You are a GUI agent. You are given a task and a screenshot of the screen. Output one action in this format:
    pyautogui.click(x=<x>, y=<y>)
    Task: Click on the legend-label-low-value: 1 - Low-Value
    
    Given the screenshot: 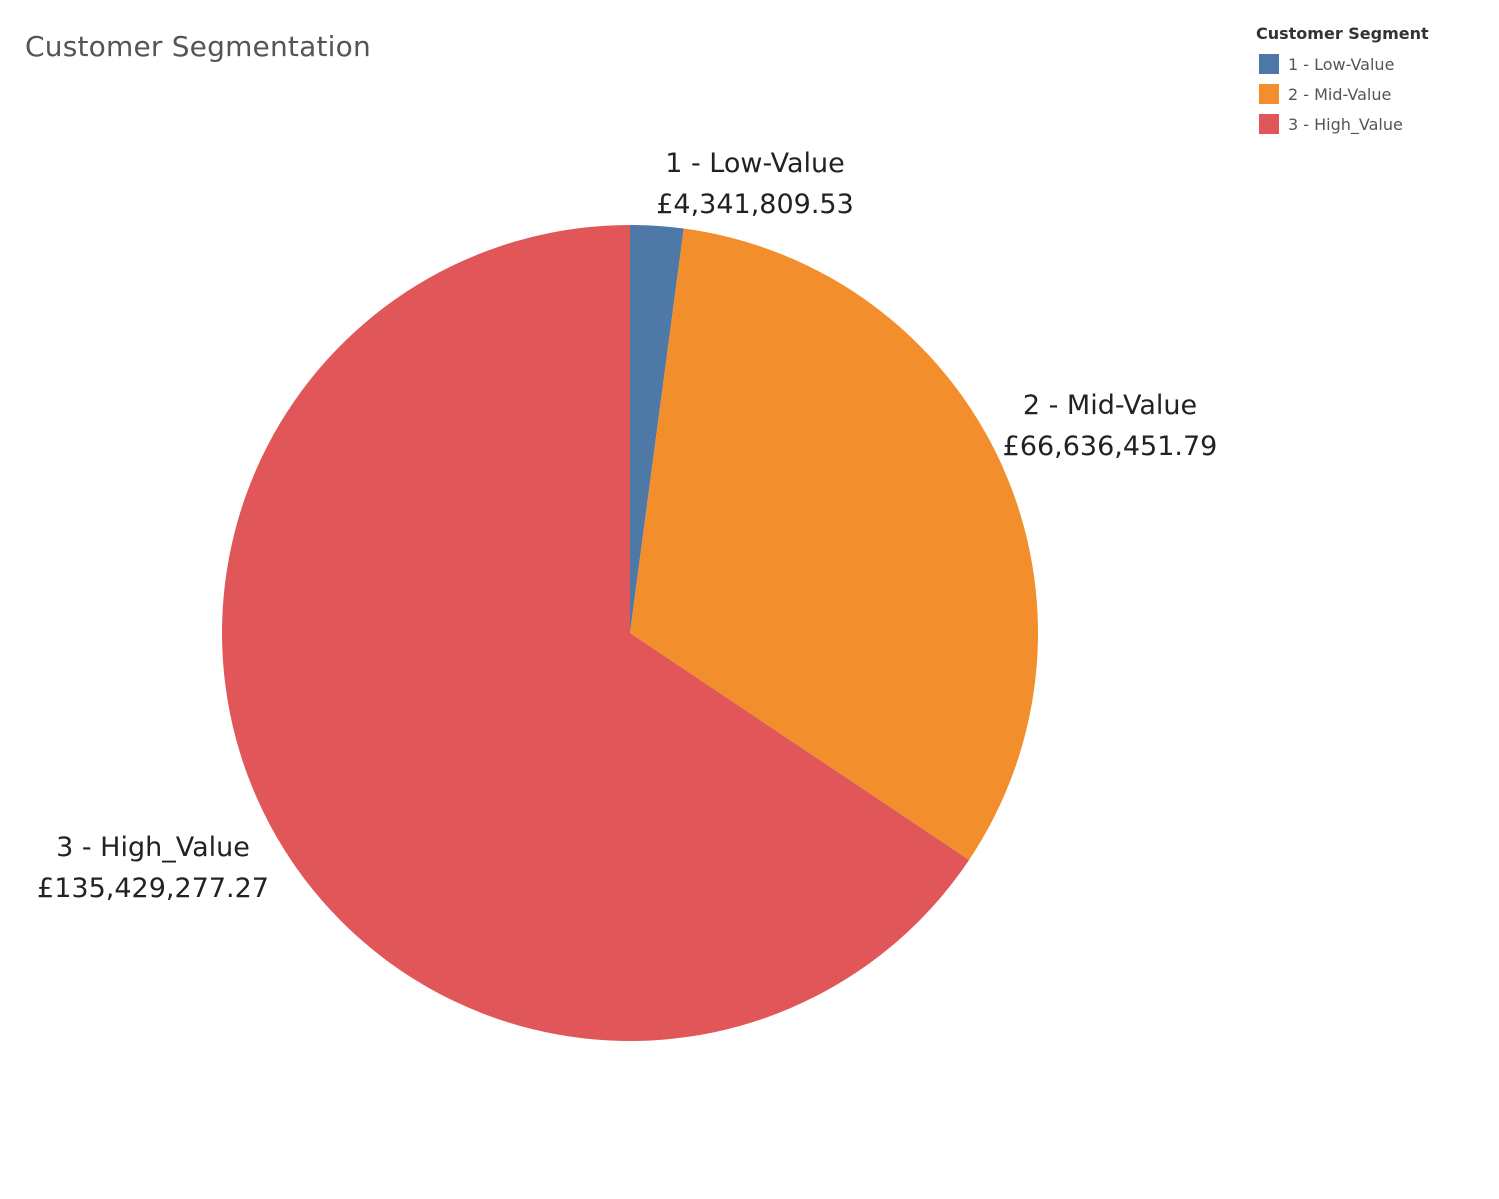 What is the action you would take?
    pyautogui.click(x=1341, y=64)
    